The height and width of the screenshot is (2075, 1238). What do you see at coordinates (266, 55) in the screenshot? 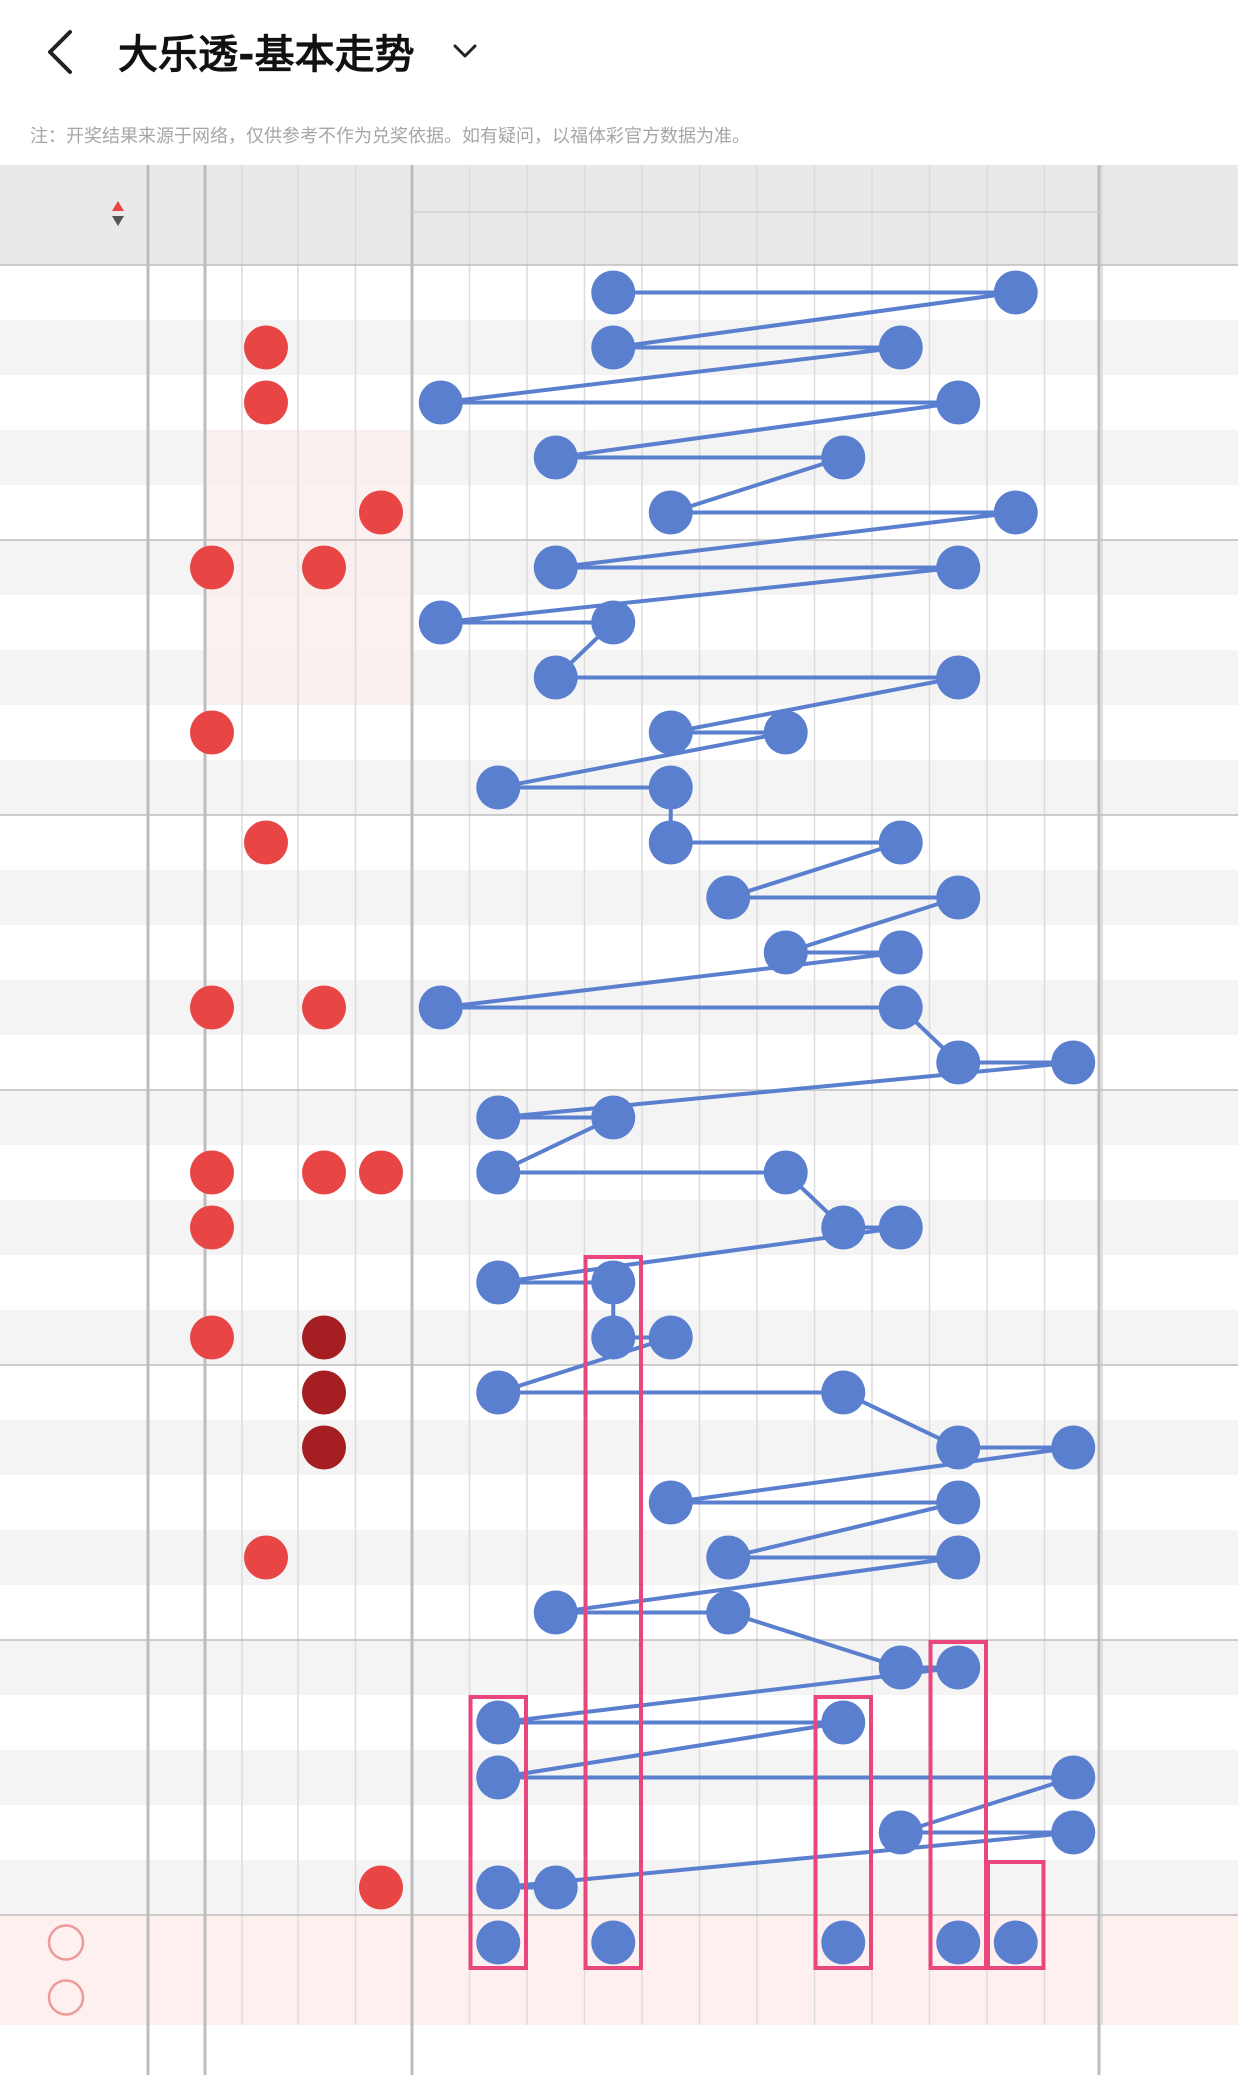
I see `page-title: 大乐透-基本走势` at bounding box center [266, 55].